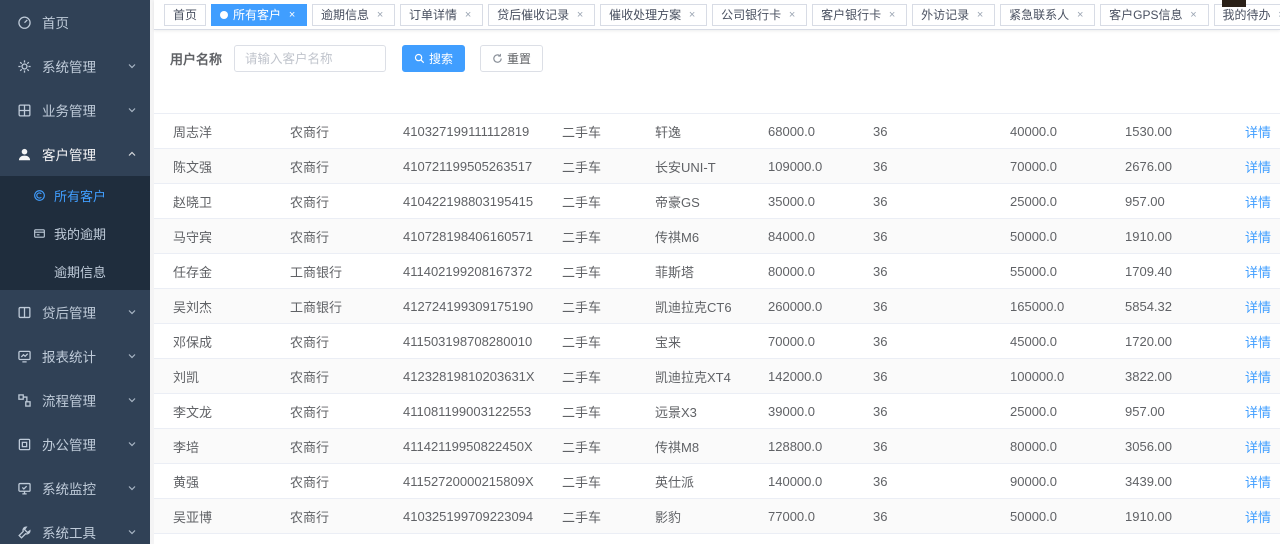 This screenshot has height=544, width=1280. What do you see at coordinates (69, 155) in the screenshot?
I see `sidebar-item-label: 客户管理` at bounding box center [69, 155].